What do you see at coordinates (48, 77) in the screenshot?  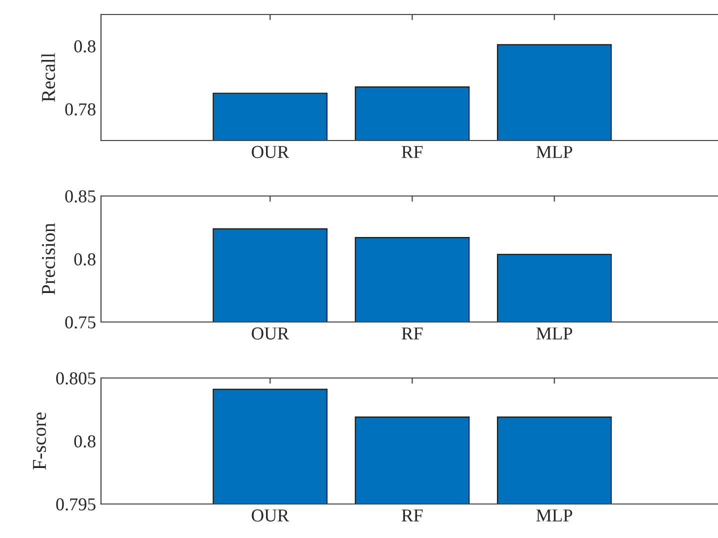 I see `y-axis-title: Recall` at bounding box center [48, 77].